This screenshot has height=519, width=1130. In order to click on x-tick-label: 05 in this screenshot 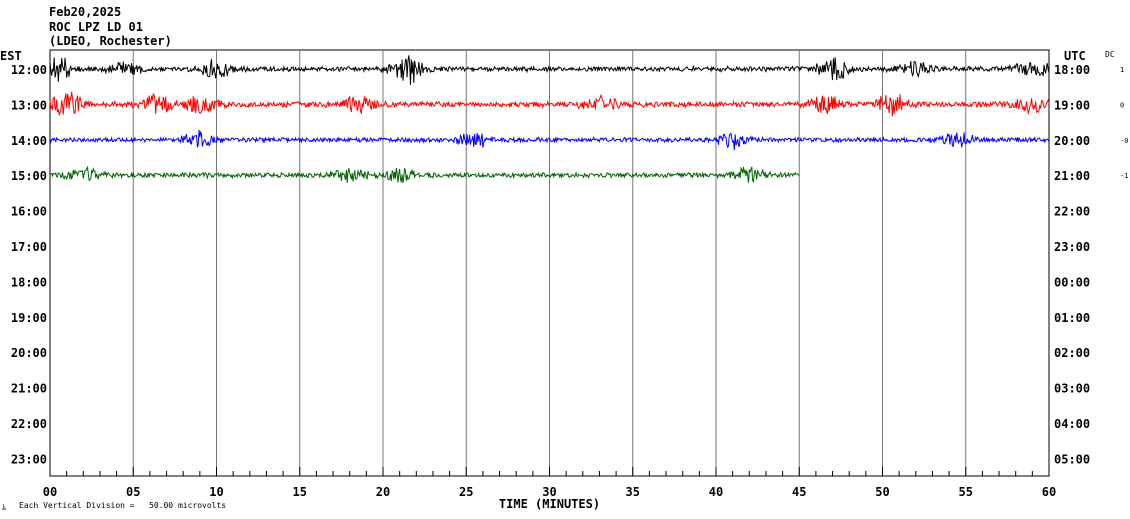, I will do `click(133, 492)`.